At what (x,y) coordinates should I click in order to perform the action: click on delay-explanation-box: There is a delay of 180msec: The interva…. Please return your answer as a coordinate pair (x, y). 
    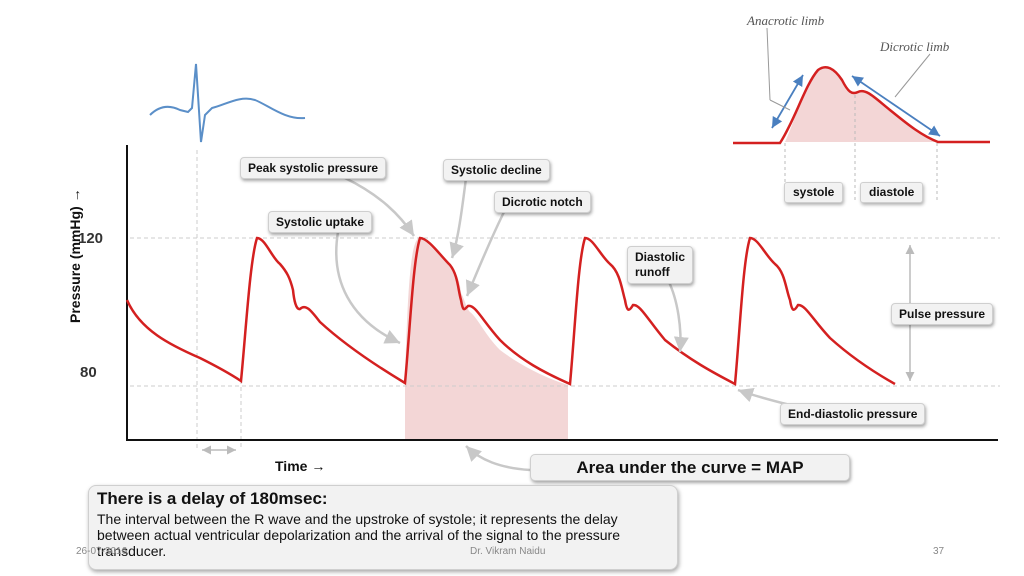
    Looking at the image, I should click on (383, 527).